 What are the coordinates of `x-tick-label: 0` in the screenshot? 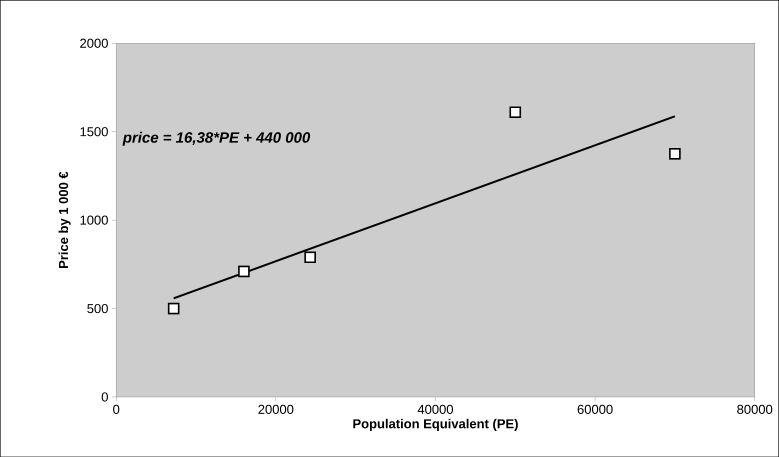 It's located at (116, 409).